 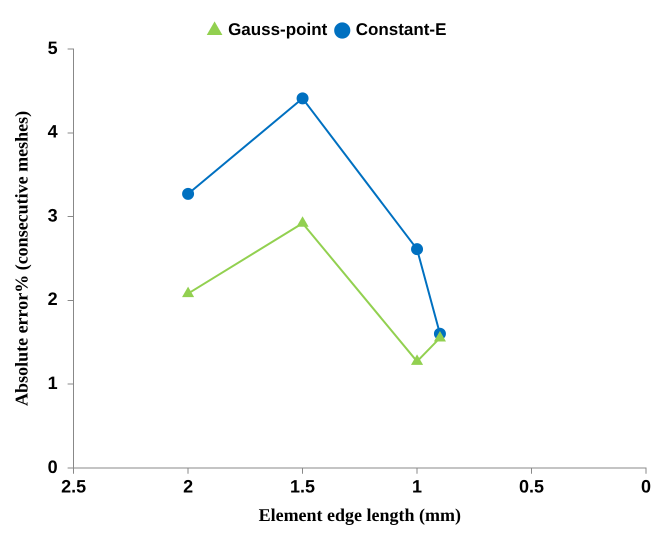 I want to click on y-tick-label: 2, so click(x=53, y=299).